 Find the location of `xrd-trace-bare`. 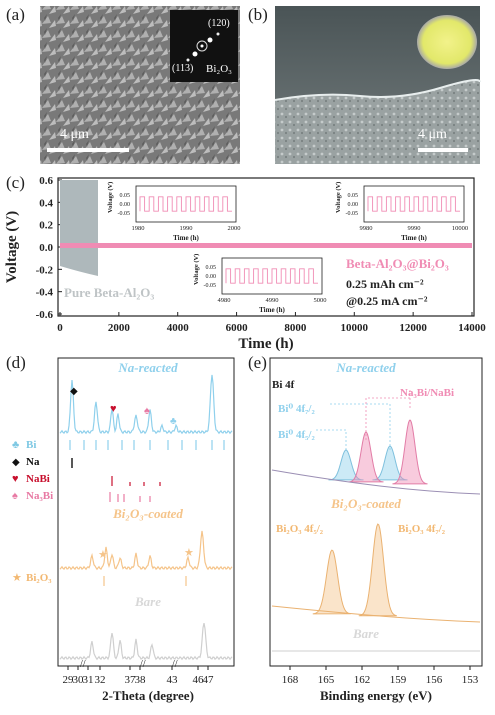

xrd-trace-bare is located at coordinates (146, 641).